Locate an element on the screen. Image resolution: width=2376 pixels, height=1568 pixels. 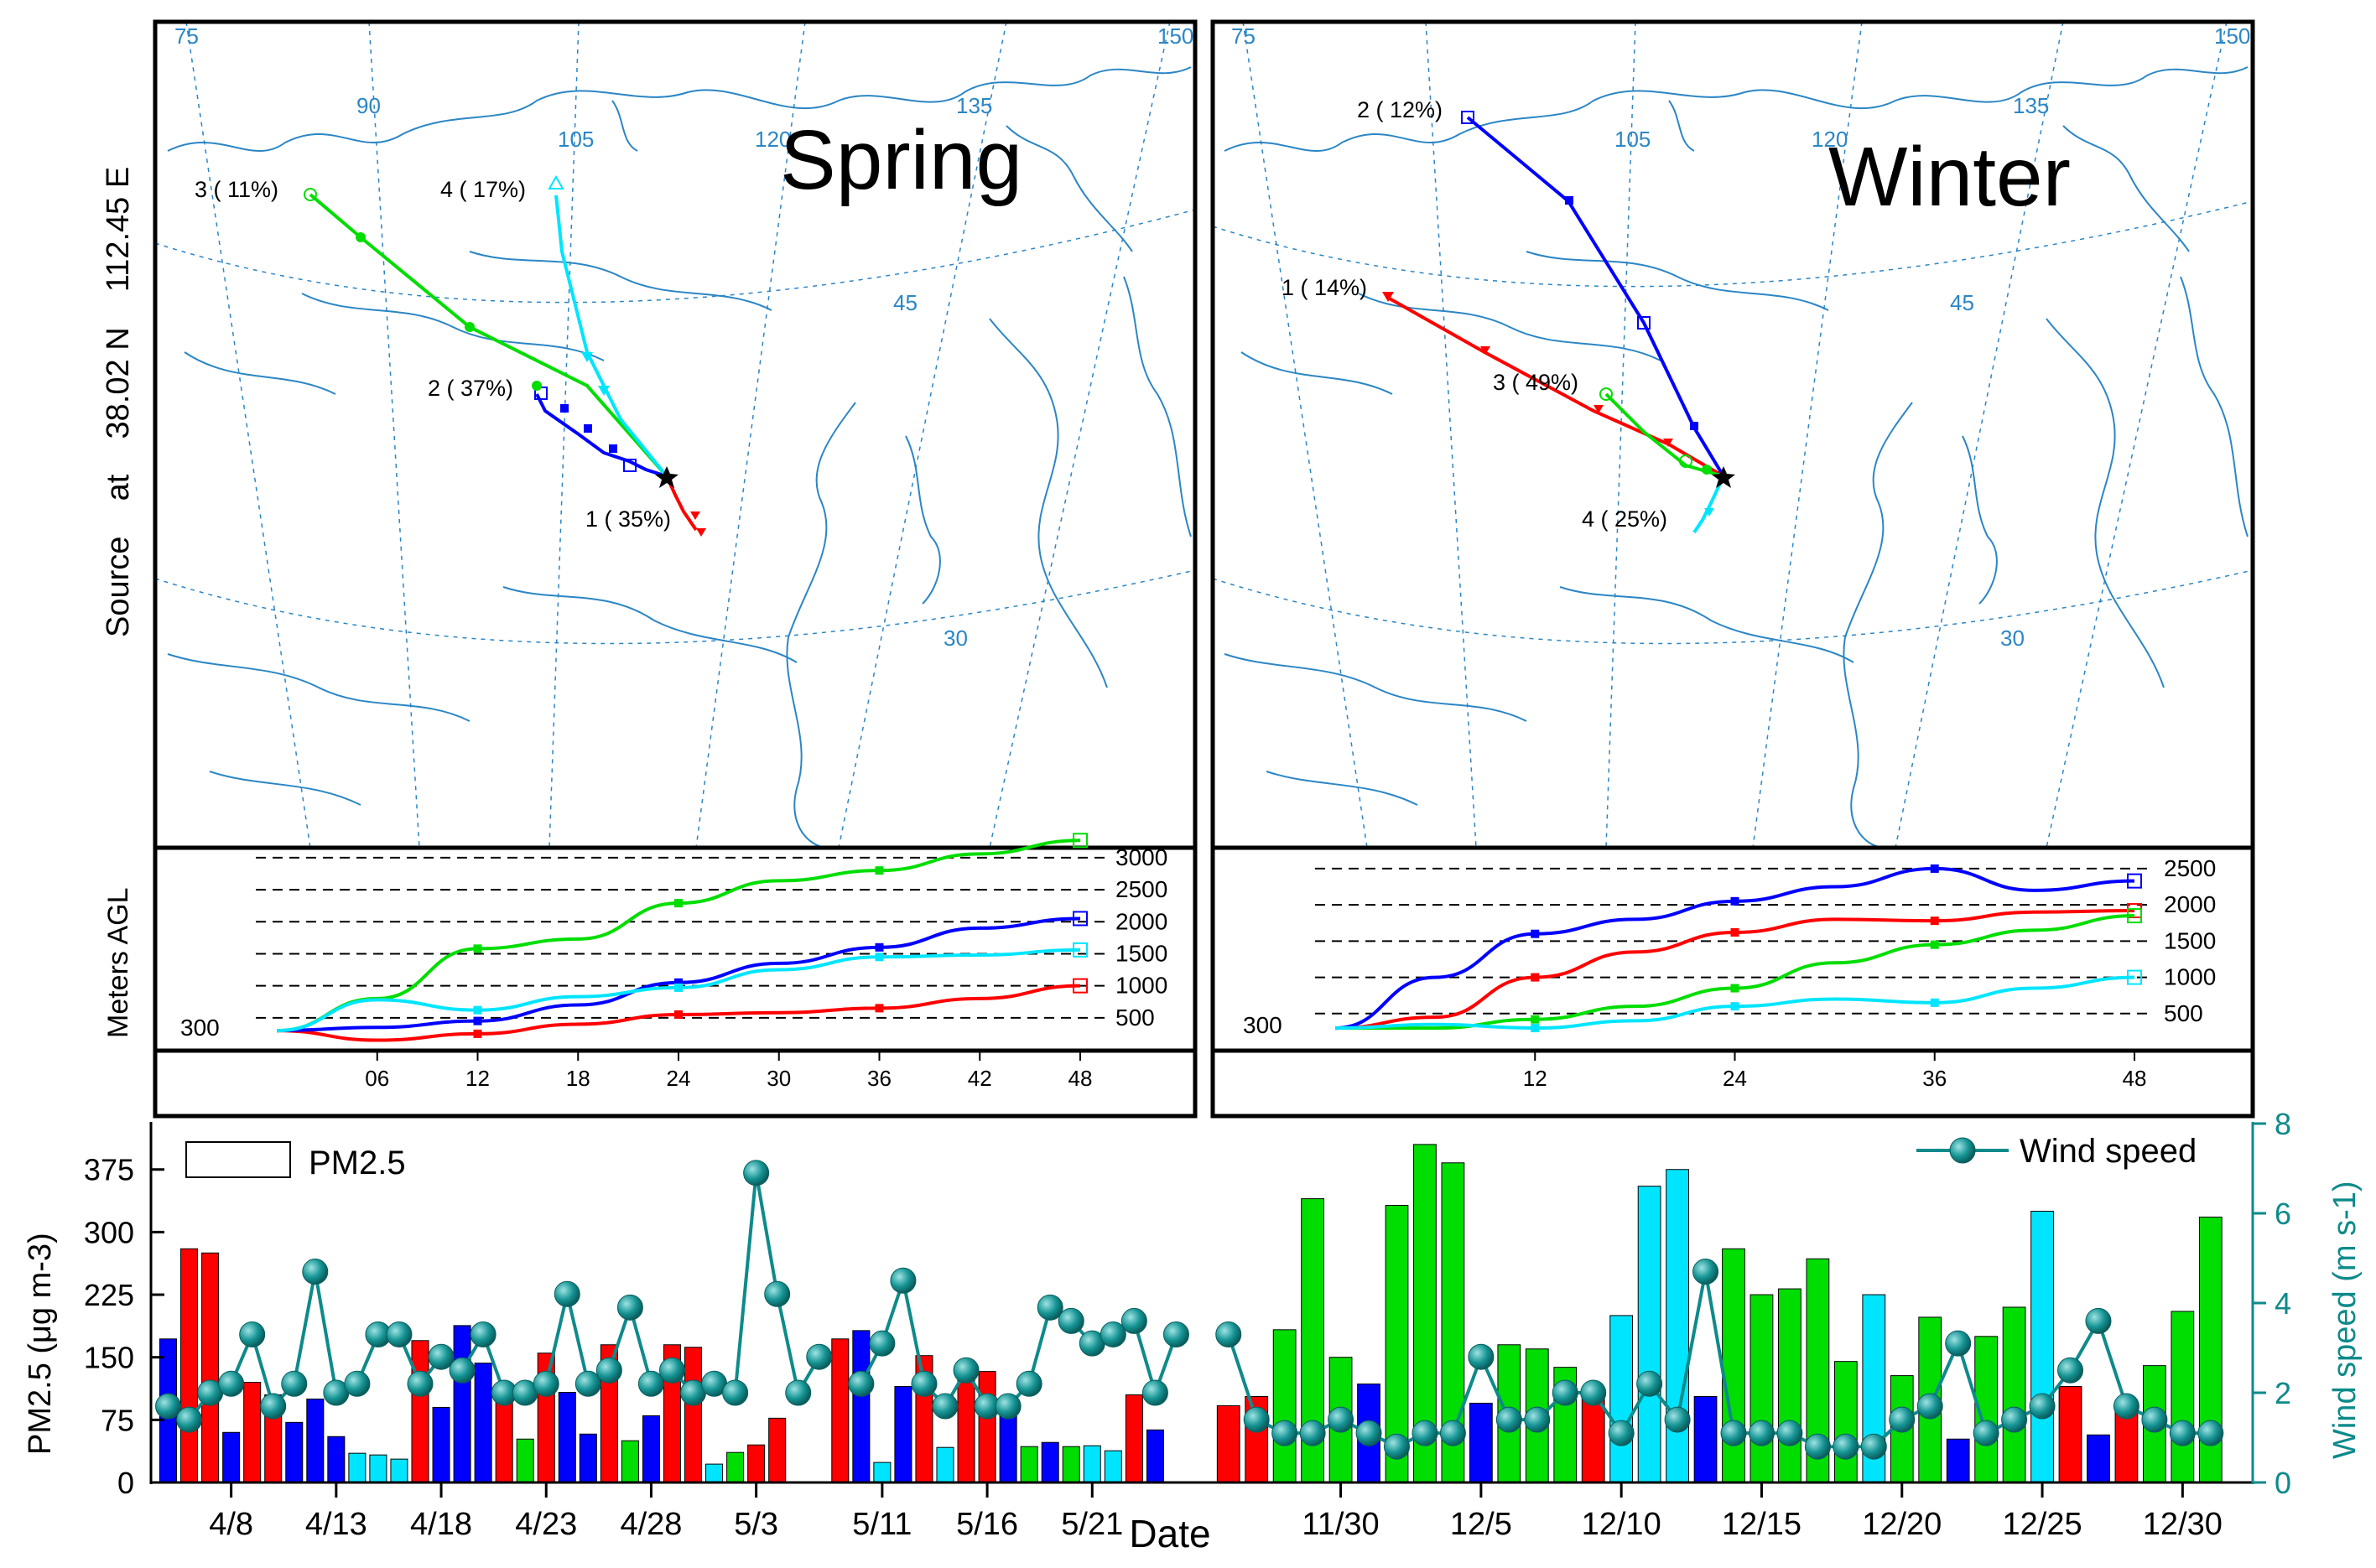
date-tick-label: 11/30 is located at coordinates (1340, 1524).